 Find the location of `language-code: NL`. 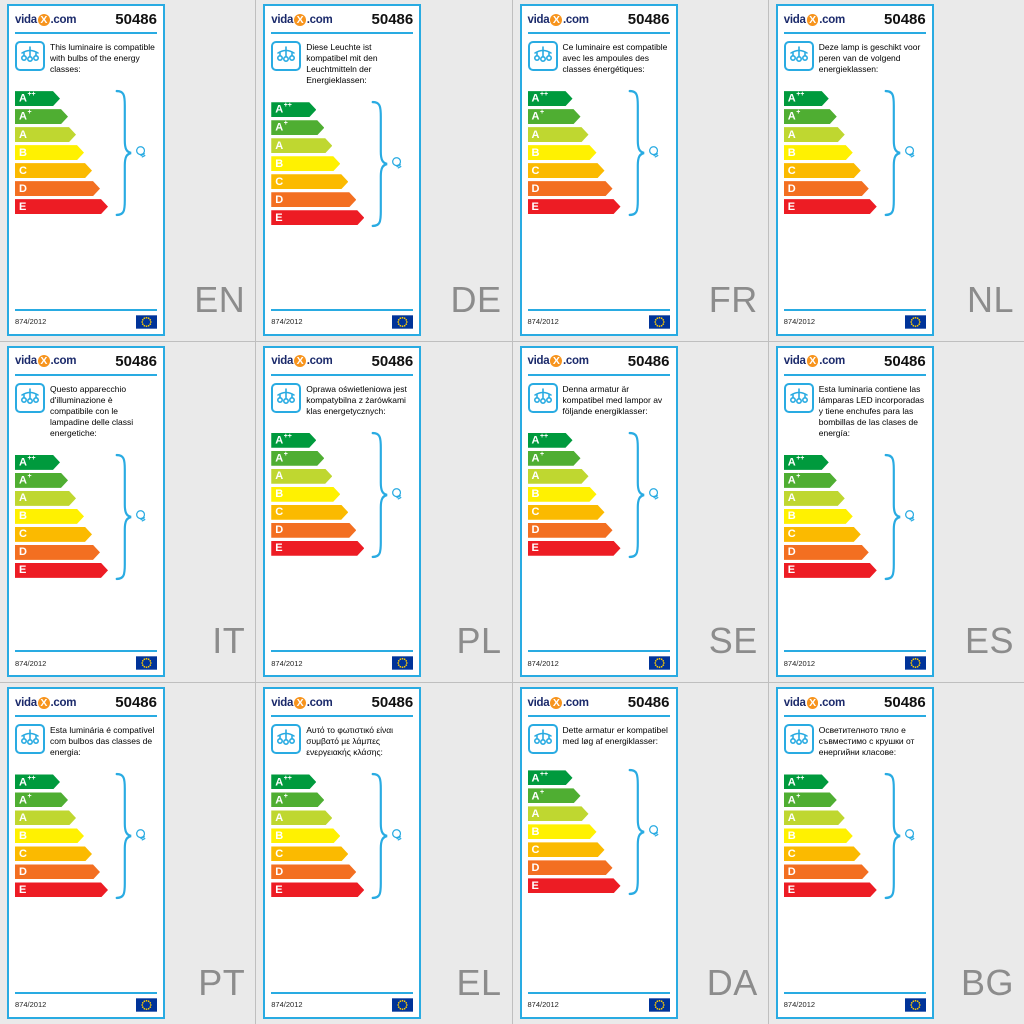

language-code: NL is located at coordinates (990, 299).